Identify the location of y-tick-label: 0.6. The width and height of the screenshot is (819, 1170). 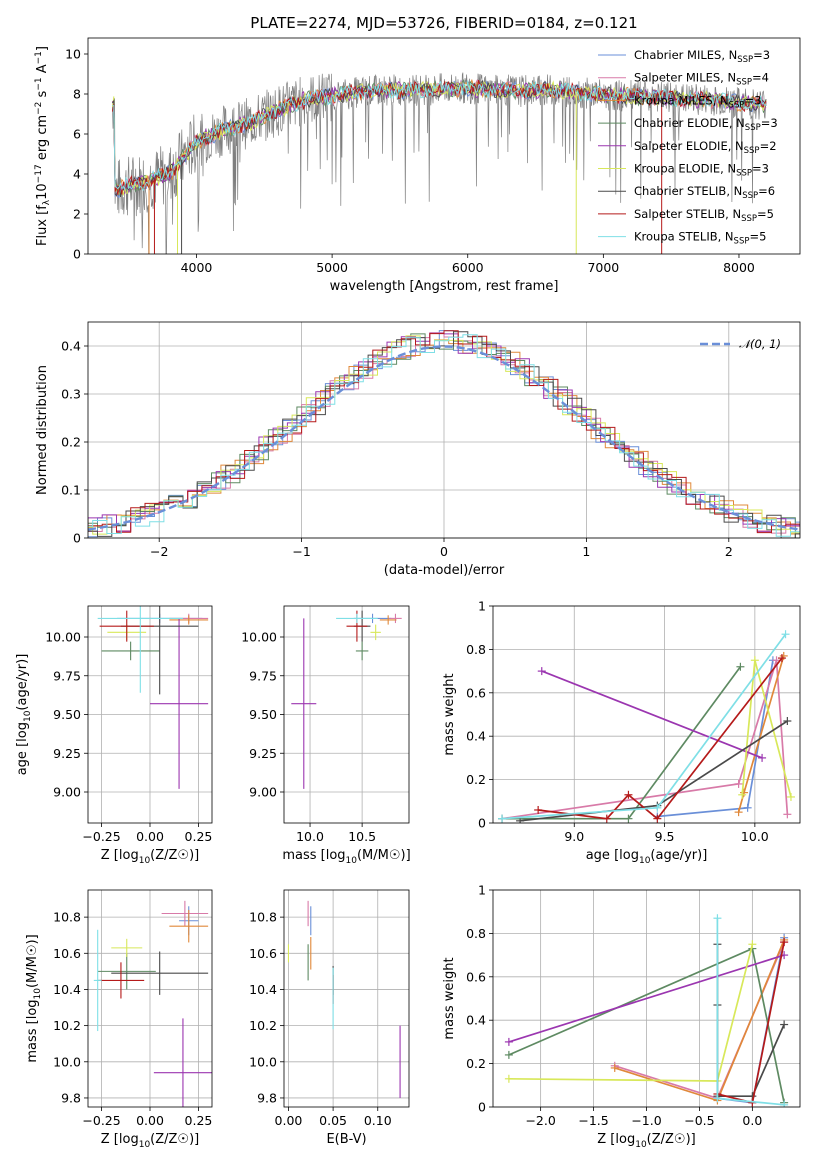
(476, 976).